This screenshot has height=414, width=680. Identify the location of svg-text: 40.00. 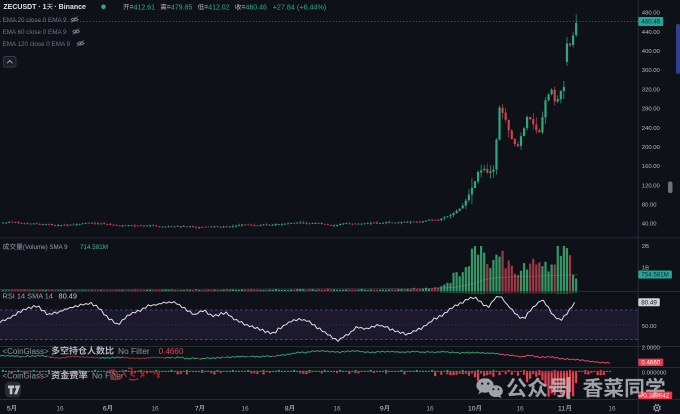
(649, 225).